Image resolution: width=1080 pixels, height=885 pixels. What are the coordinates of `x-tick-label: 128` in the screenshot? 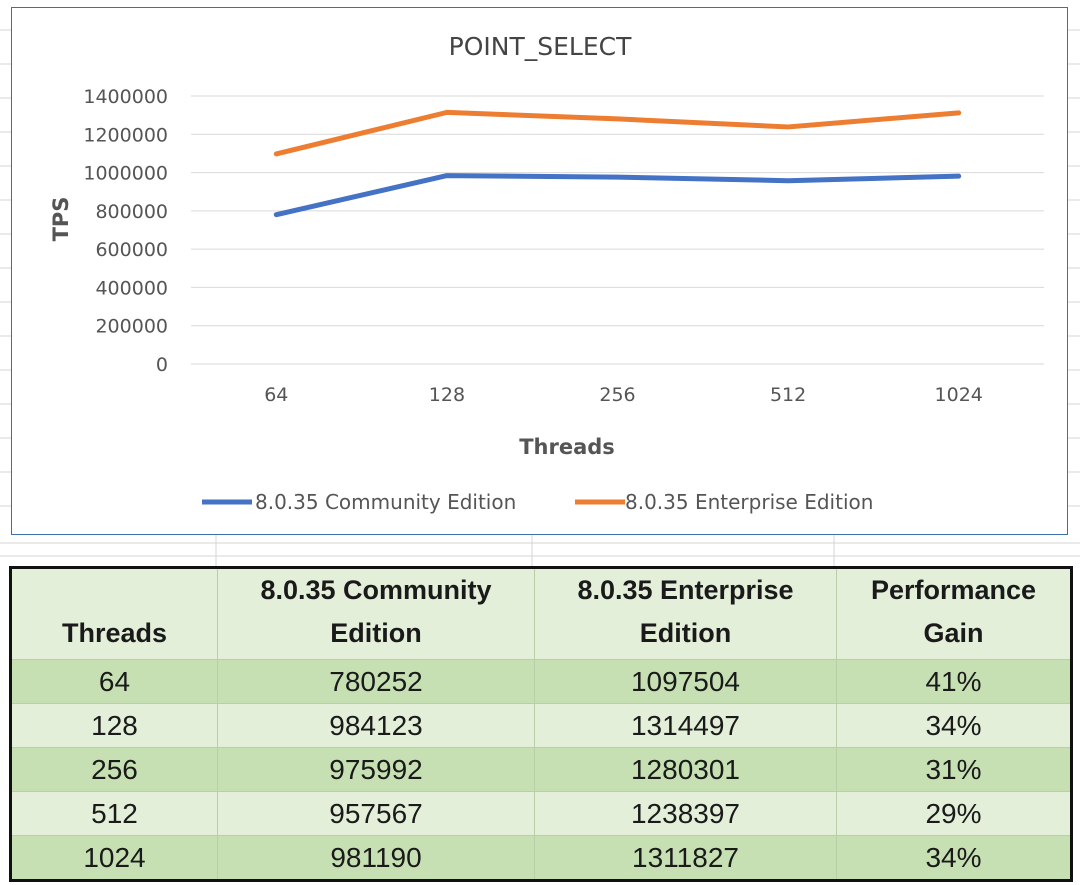 It's located at (447, 395).